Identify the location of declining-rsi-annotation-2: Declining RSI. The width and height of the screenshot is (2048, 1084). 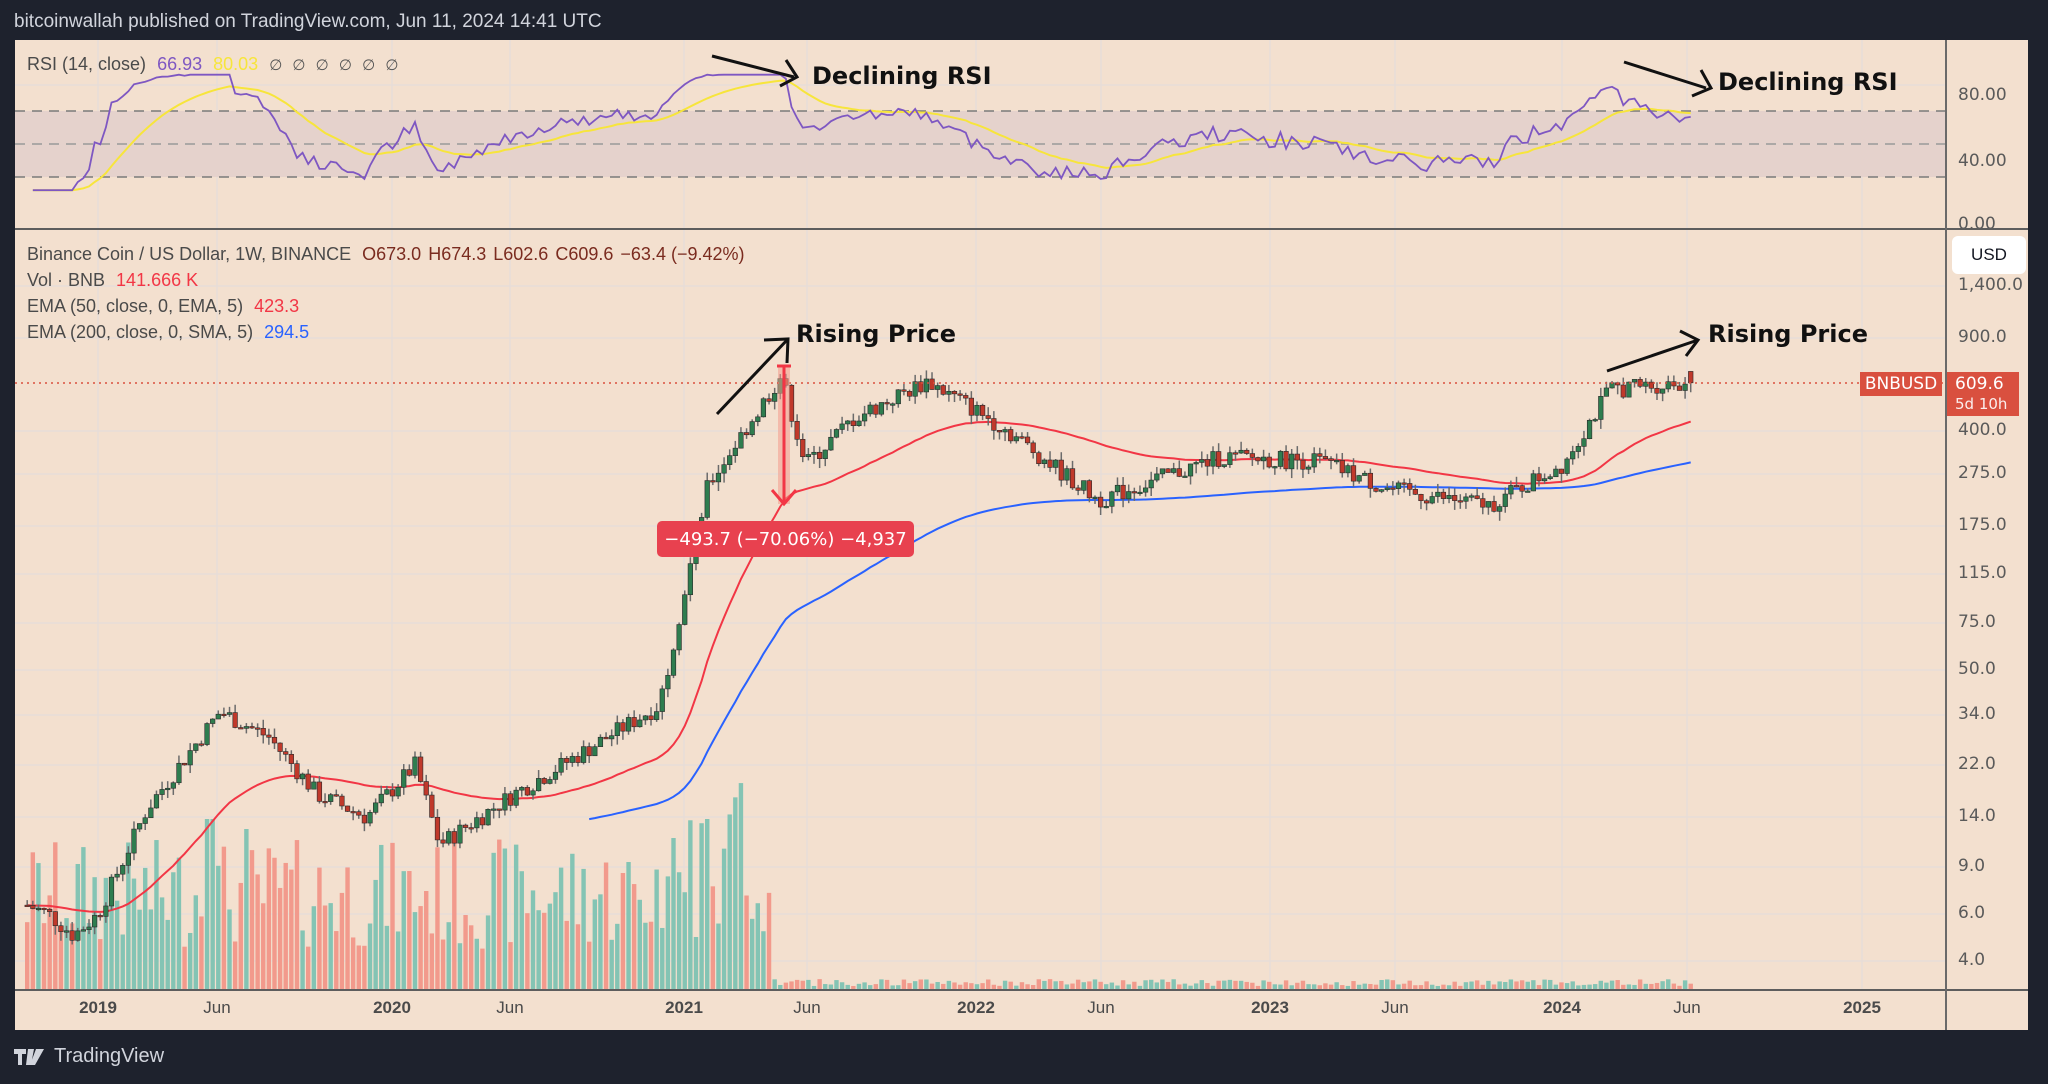
(1808, 82).